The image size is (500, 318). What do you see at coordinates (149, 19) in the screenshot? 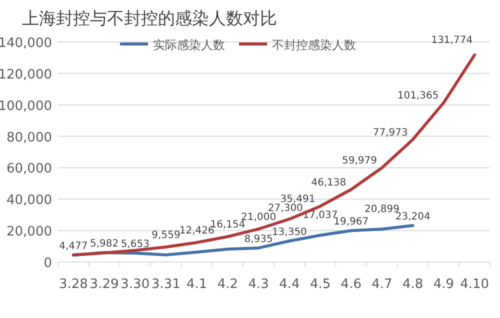
I see `chart-title: 上海封控与不封控的感染人数对比` at bounding box center [149, 19].